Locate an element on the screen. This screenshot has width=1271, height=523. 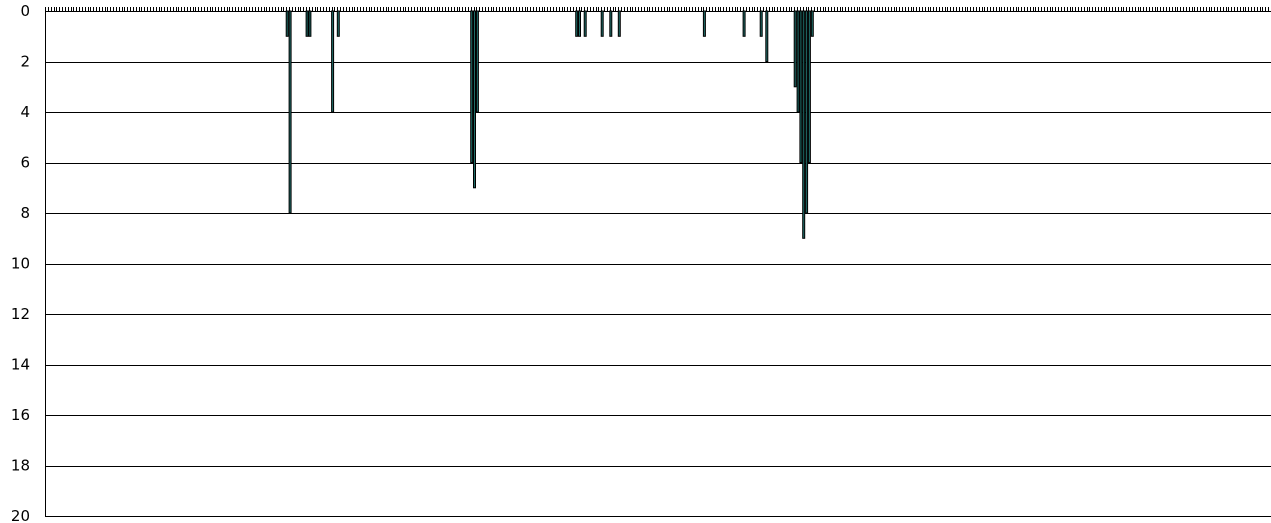
y-tick-label: 4 is located at coordinates (25, 112).